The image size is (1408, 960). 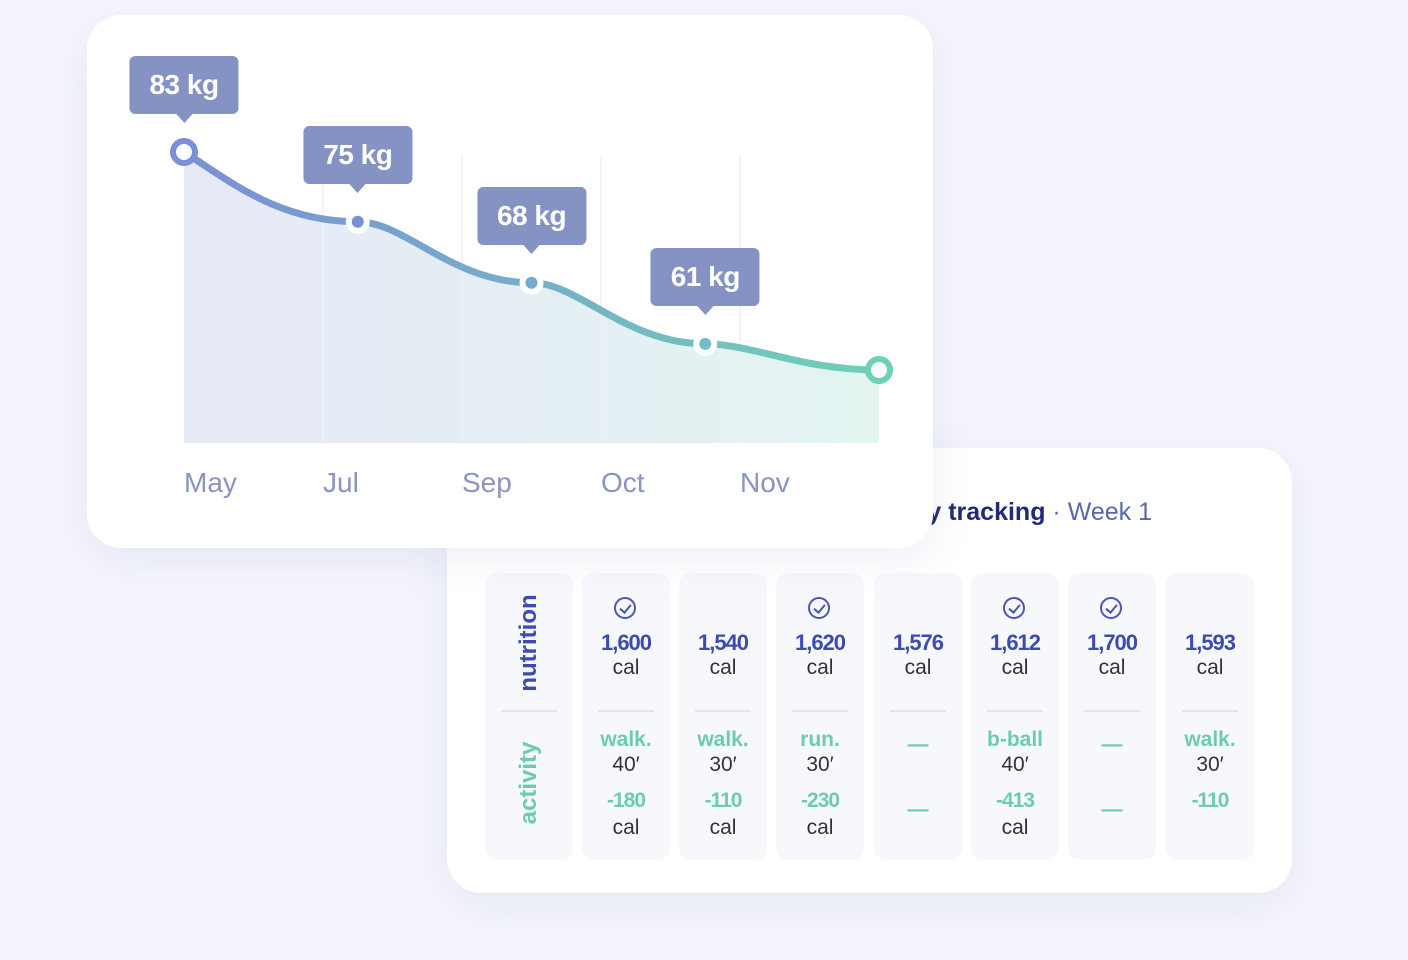 I want to click on x-tick-label: Nov, so click(x=765, y=482).